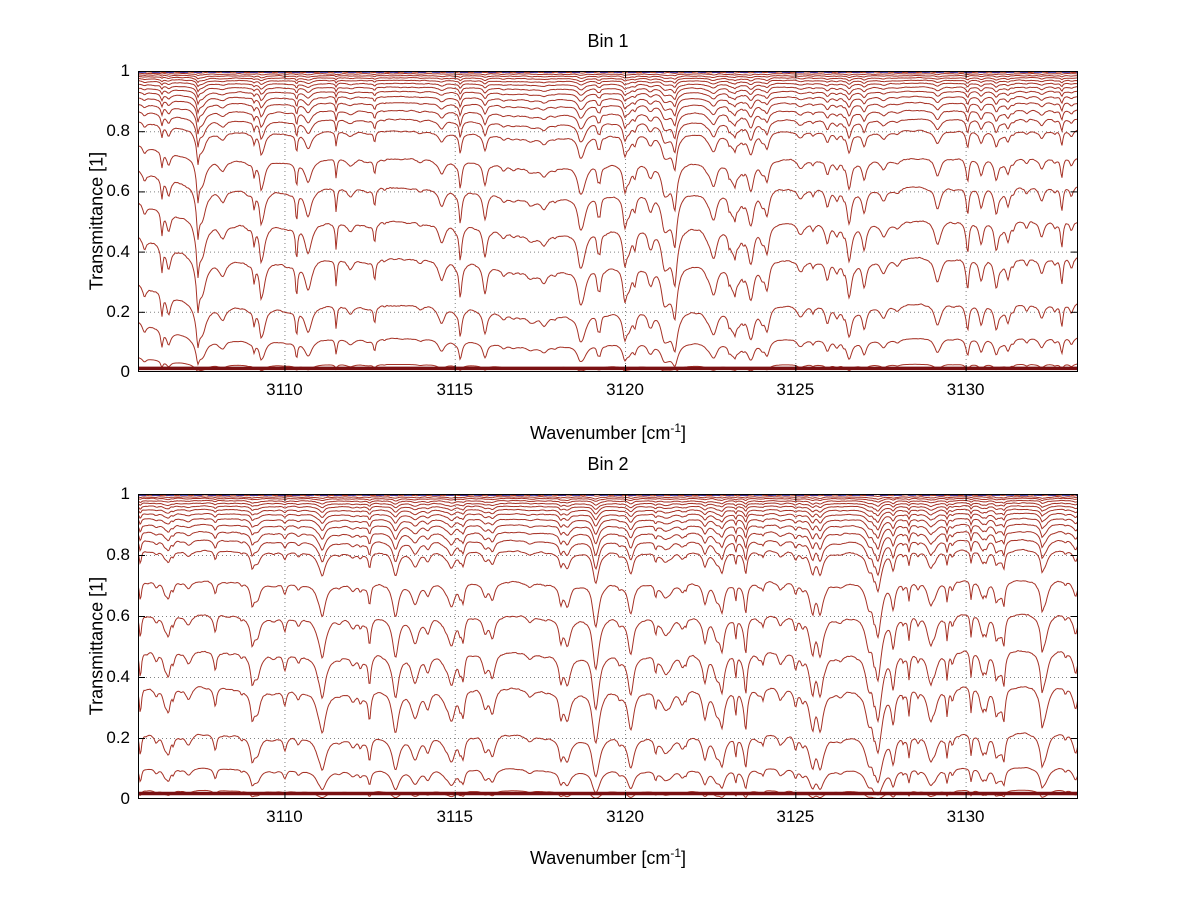  Describe the element at coordinates (608, 41) in the screenshot. I see `chart-title: Bin 1` at that location.